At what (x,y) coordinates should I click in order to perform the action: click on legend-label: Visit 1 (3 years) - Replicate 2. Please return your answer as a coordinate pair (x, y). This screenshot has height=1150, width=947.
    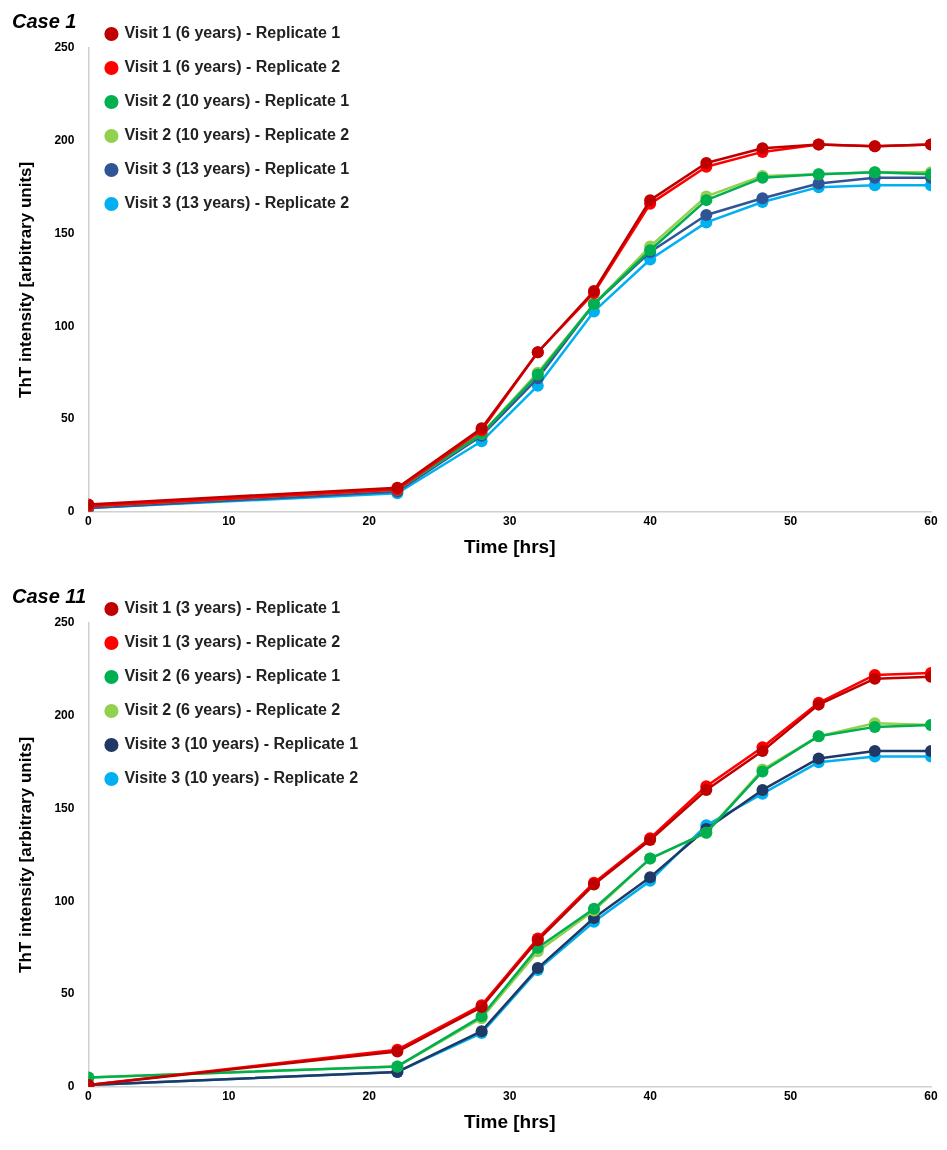
    Looking at the image, I should click on (232, 642).